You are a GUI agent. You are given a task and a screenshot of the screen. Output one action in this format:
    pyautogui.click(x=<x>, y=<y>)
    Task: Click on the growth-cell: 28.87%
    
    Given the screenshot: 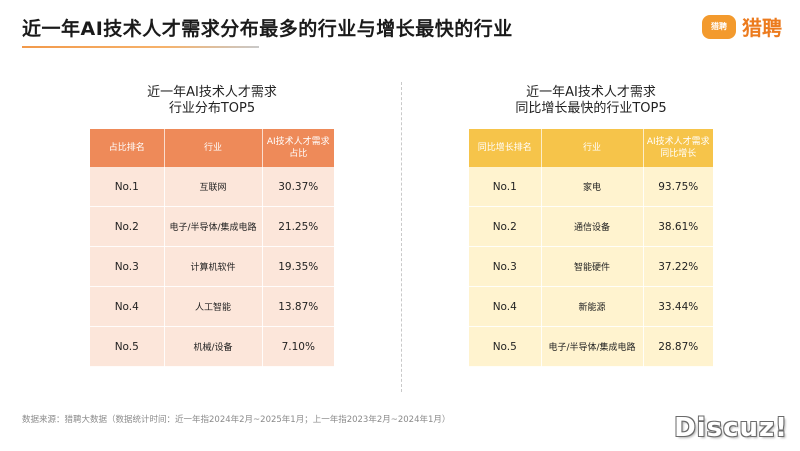 What is the action you would take?
    pyautogui.click(x=678, y=346)
    